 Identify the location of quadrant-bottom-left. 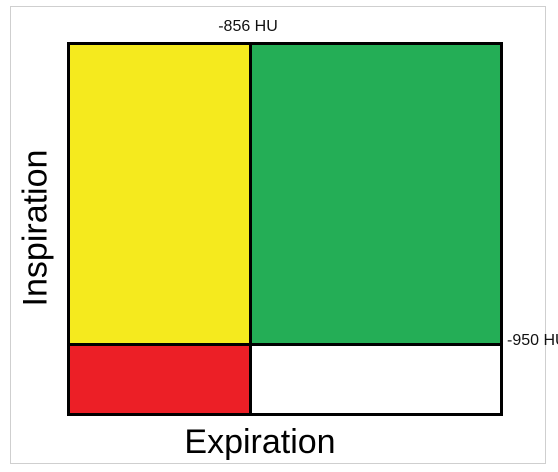
(160, 378).